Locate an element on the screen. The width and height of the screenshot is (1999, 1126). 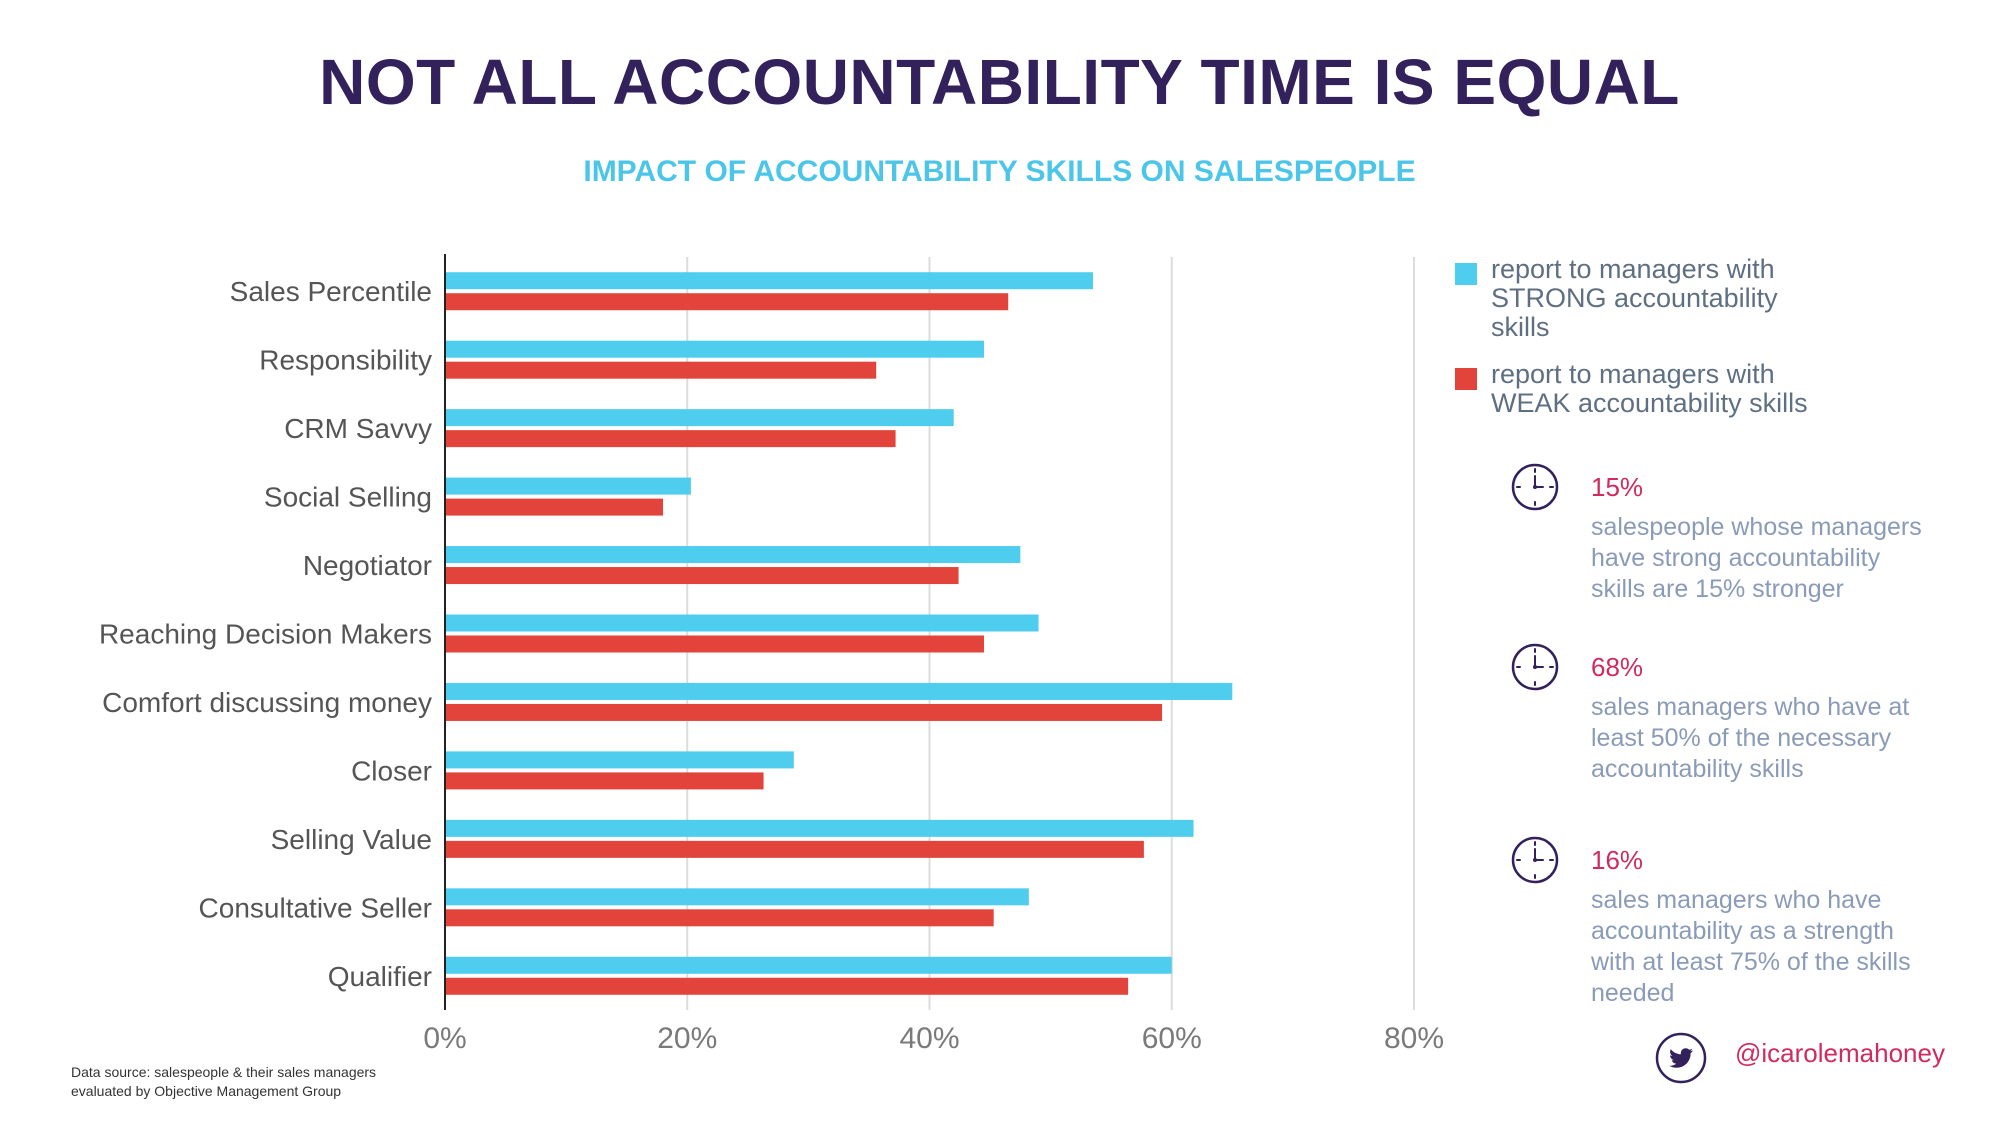
category-label: Comfort discussing money is located at coordinates (267, 702).